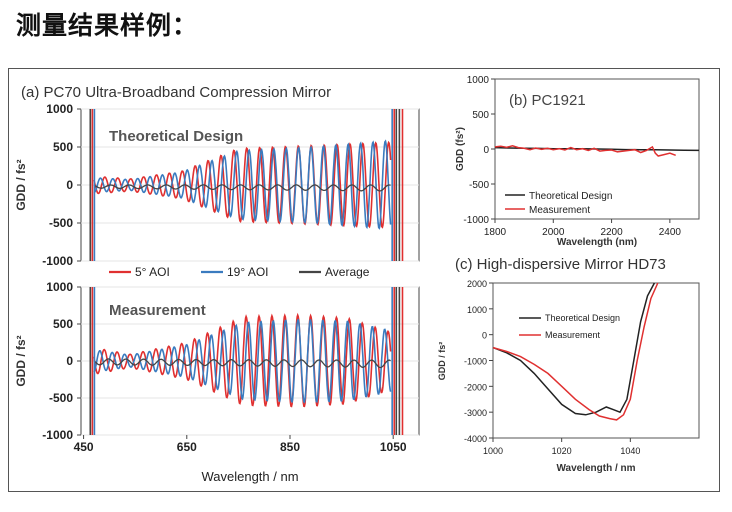  I want to click on panel-m-series-5-aoi, so click(242, 360).